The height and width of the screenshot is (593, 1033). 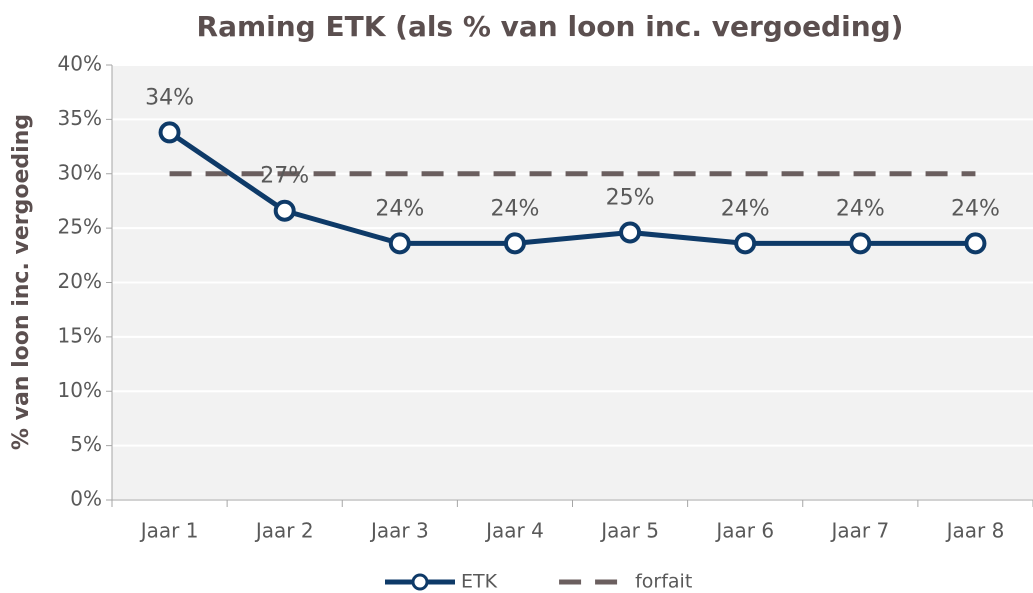 What do you see at coordinates (630, 197) in the screenshot?
I see `data-label: 25%` at bounding box center [630, 197].